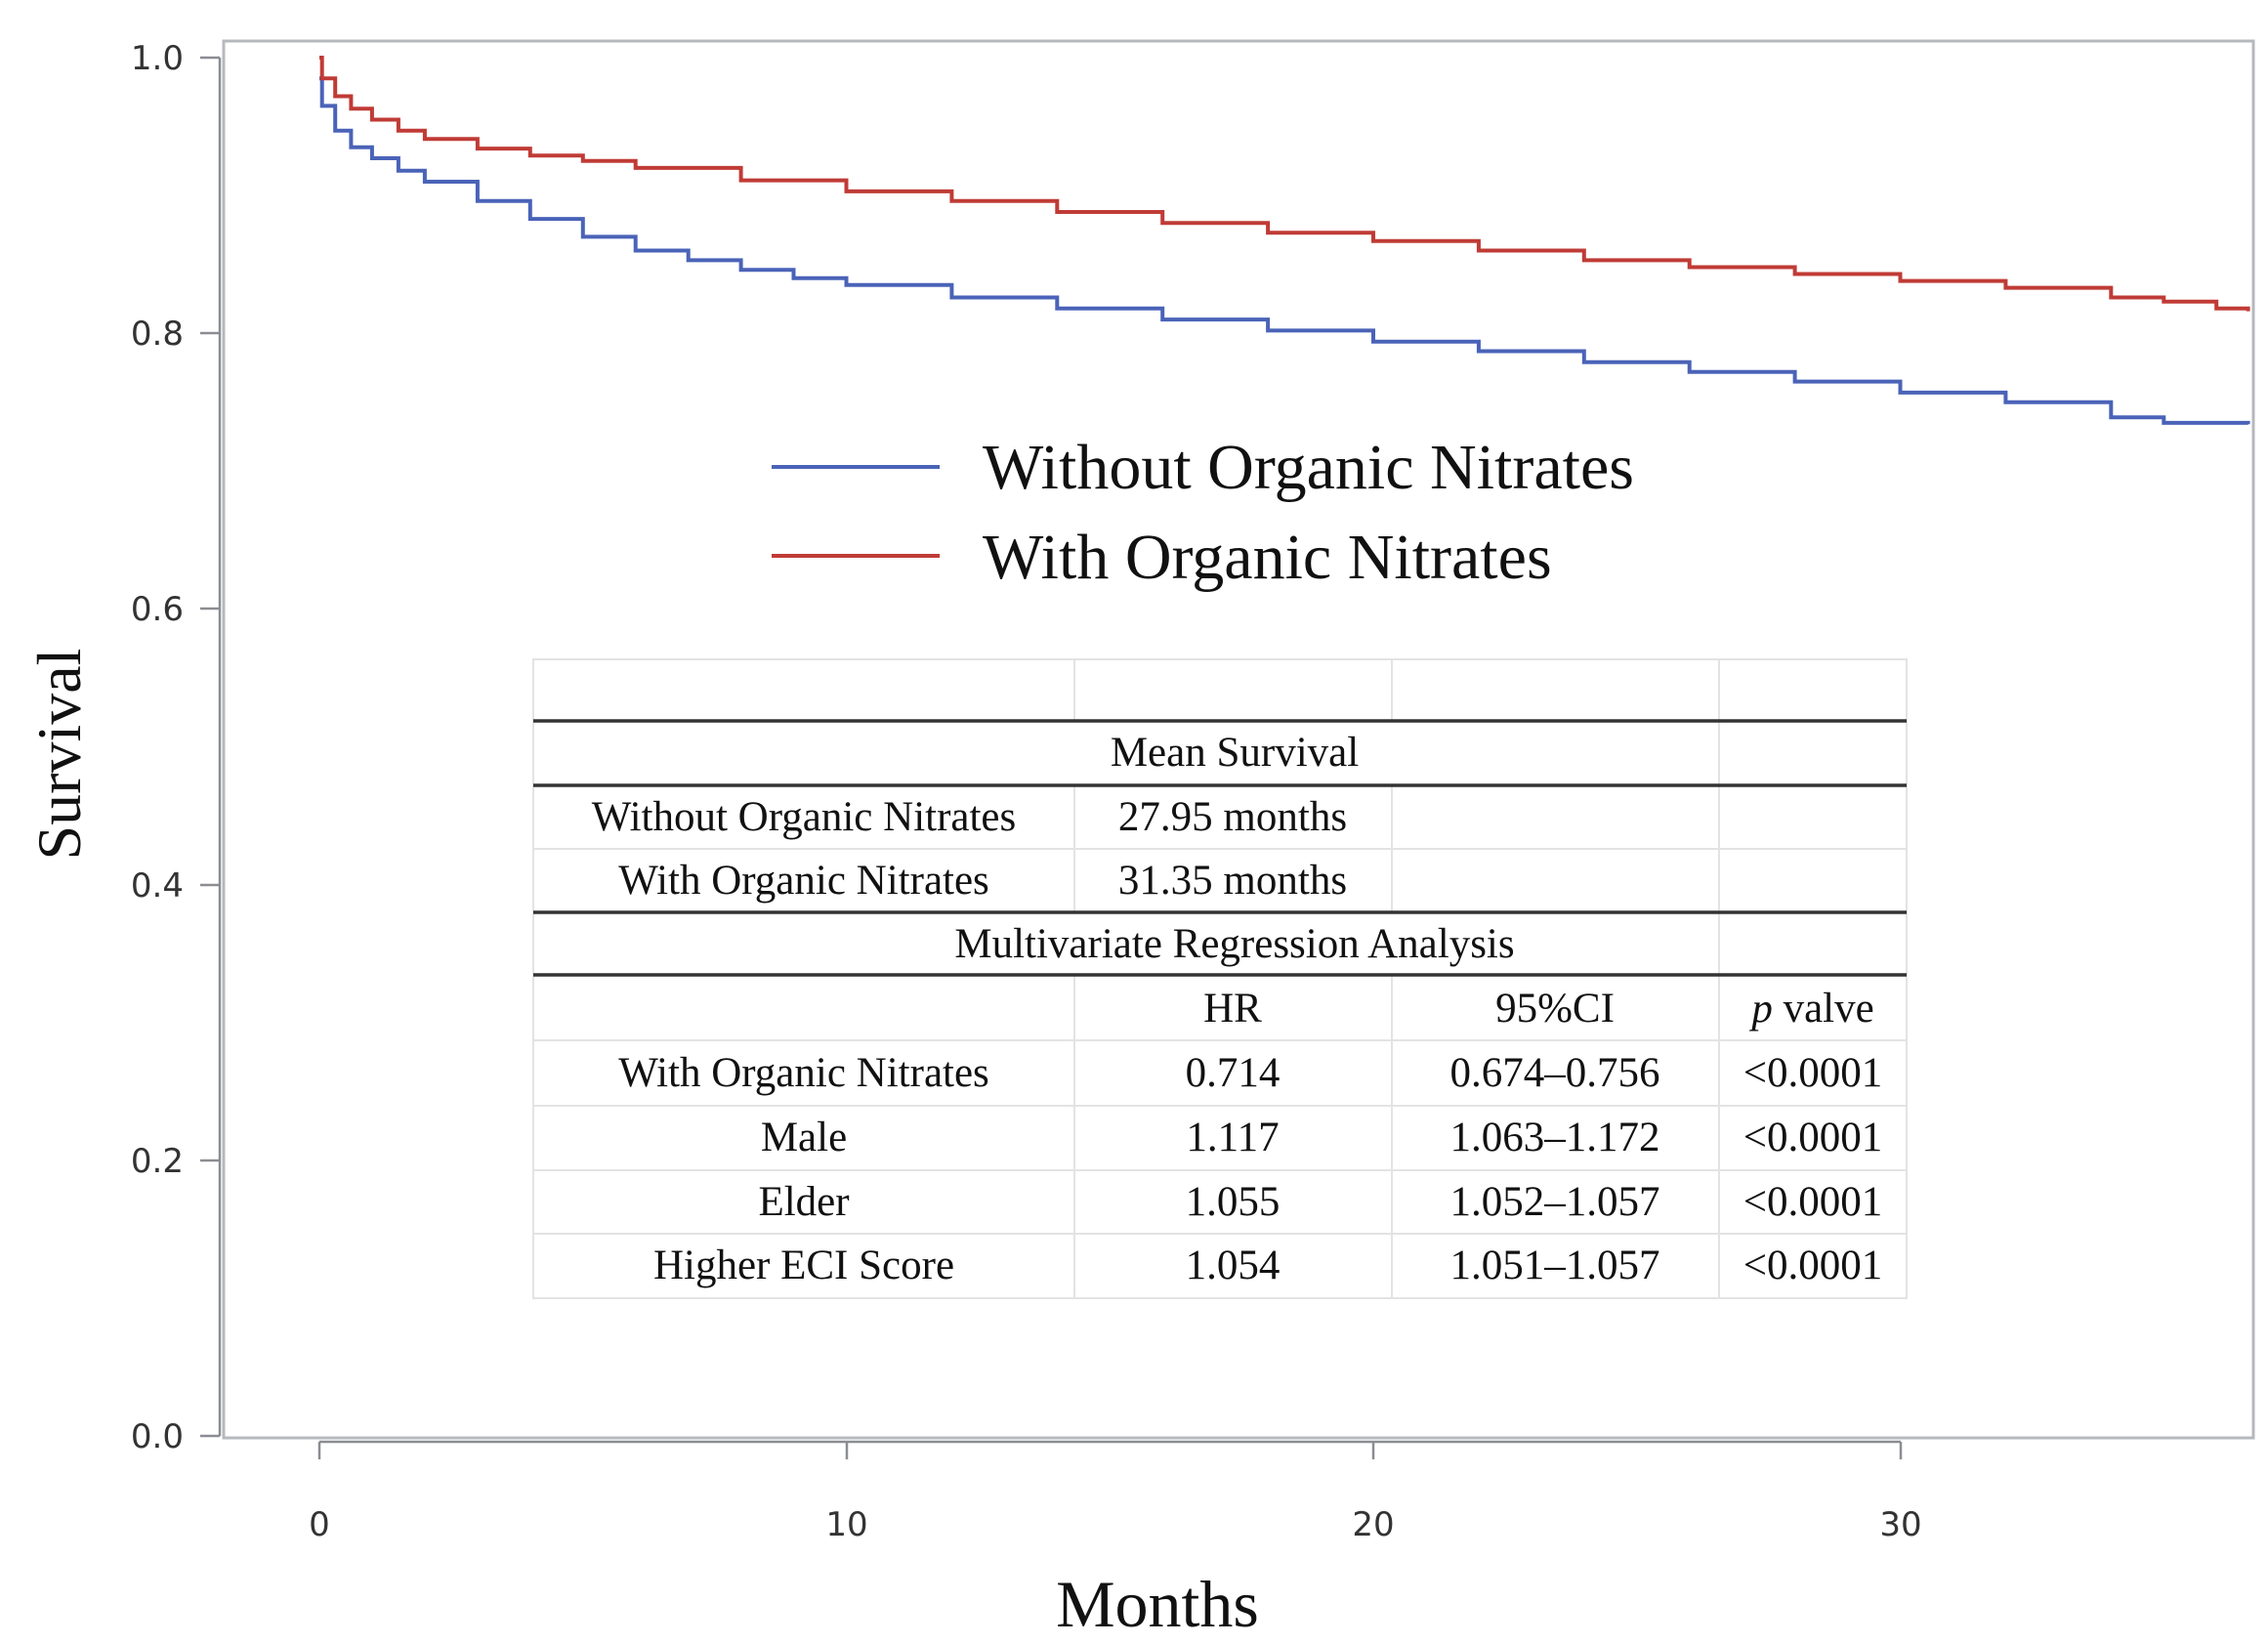 The height and width of the screenshot is (1644, 2268). Describe the element at coordinates (804, 817) in the screenshot. I see `mean-row-label: Without Organic Nitrates` at that location.